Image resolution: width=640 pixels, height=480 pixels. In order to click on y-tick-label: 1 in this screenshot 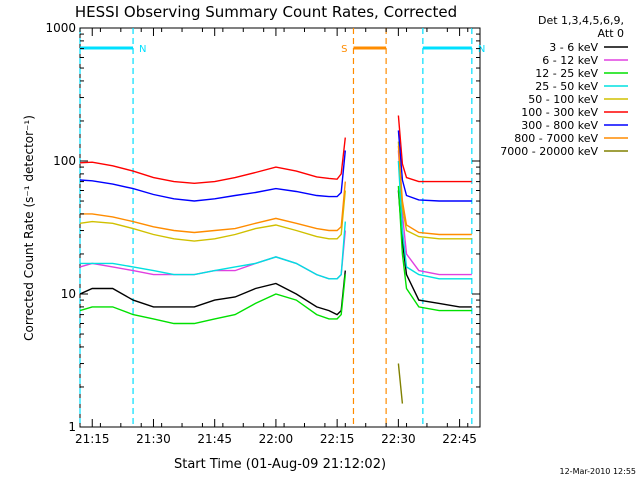, I will do `click(72, 427)`.